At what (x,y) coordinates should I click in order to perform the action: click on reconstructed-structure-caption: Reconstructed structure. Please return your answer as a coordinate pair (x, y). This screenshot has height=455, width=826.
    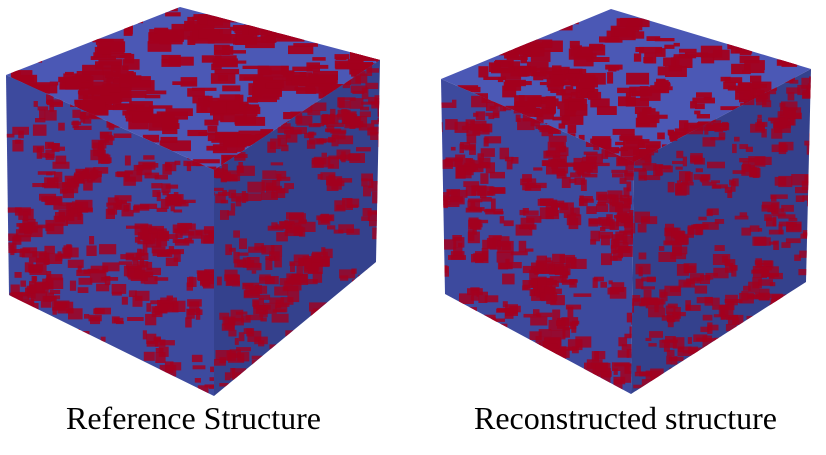
    Looking at the image, I should click on (625, 418).